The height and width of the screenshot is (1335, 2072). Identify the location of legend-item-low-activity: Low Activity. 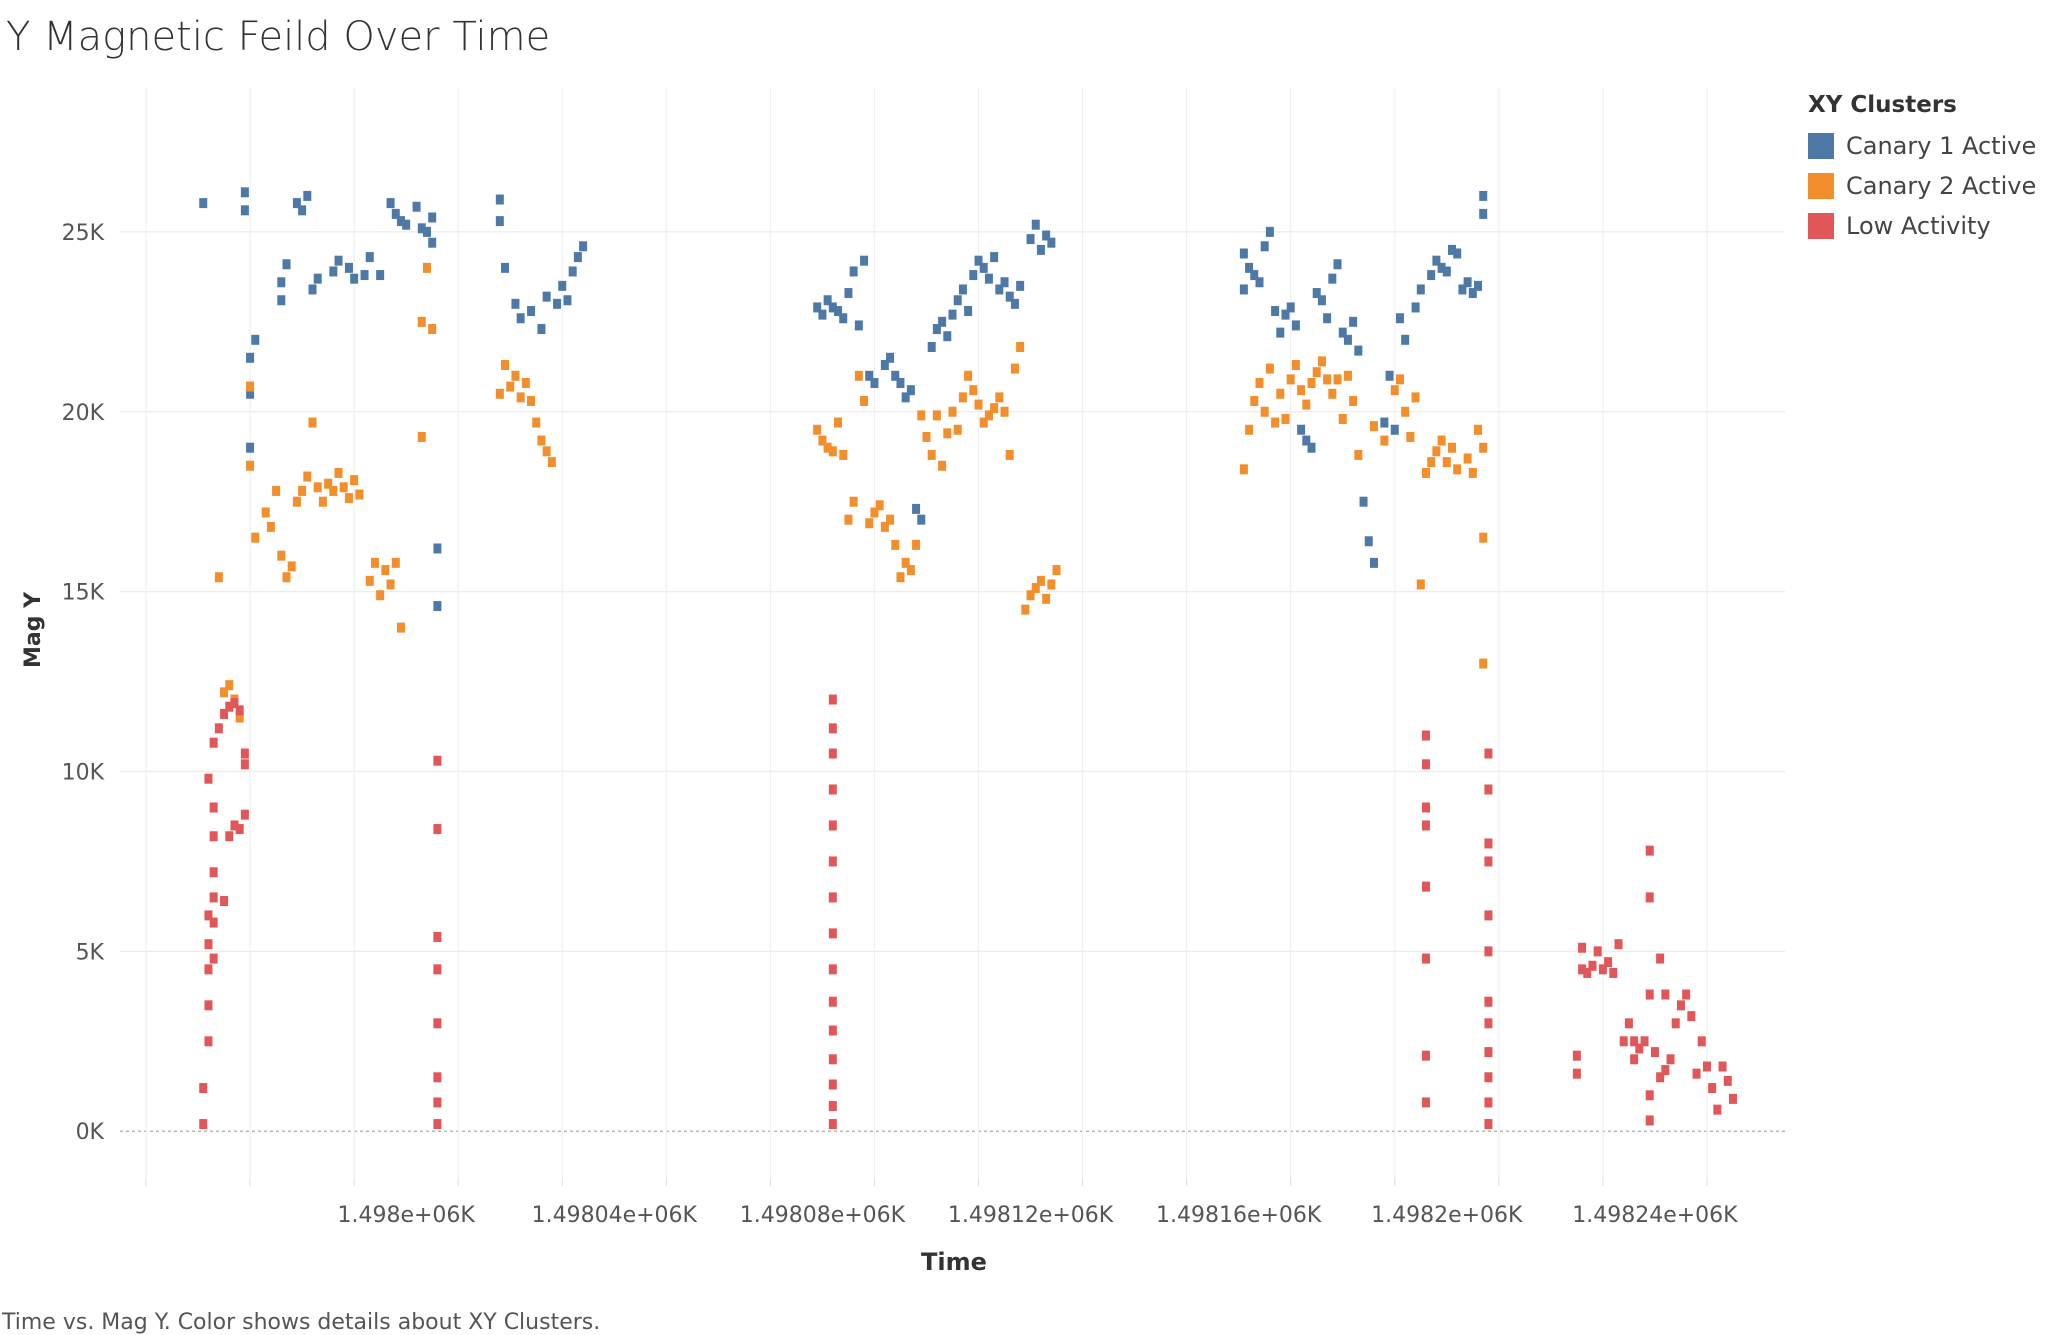
(1922, 226).